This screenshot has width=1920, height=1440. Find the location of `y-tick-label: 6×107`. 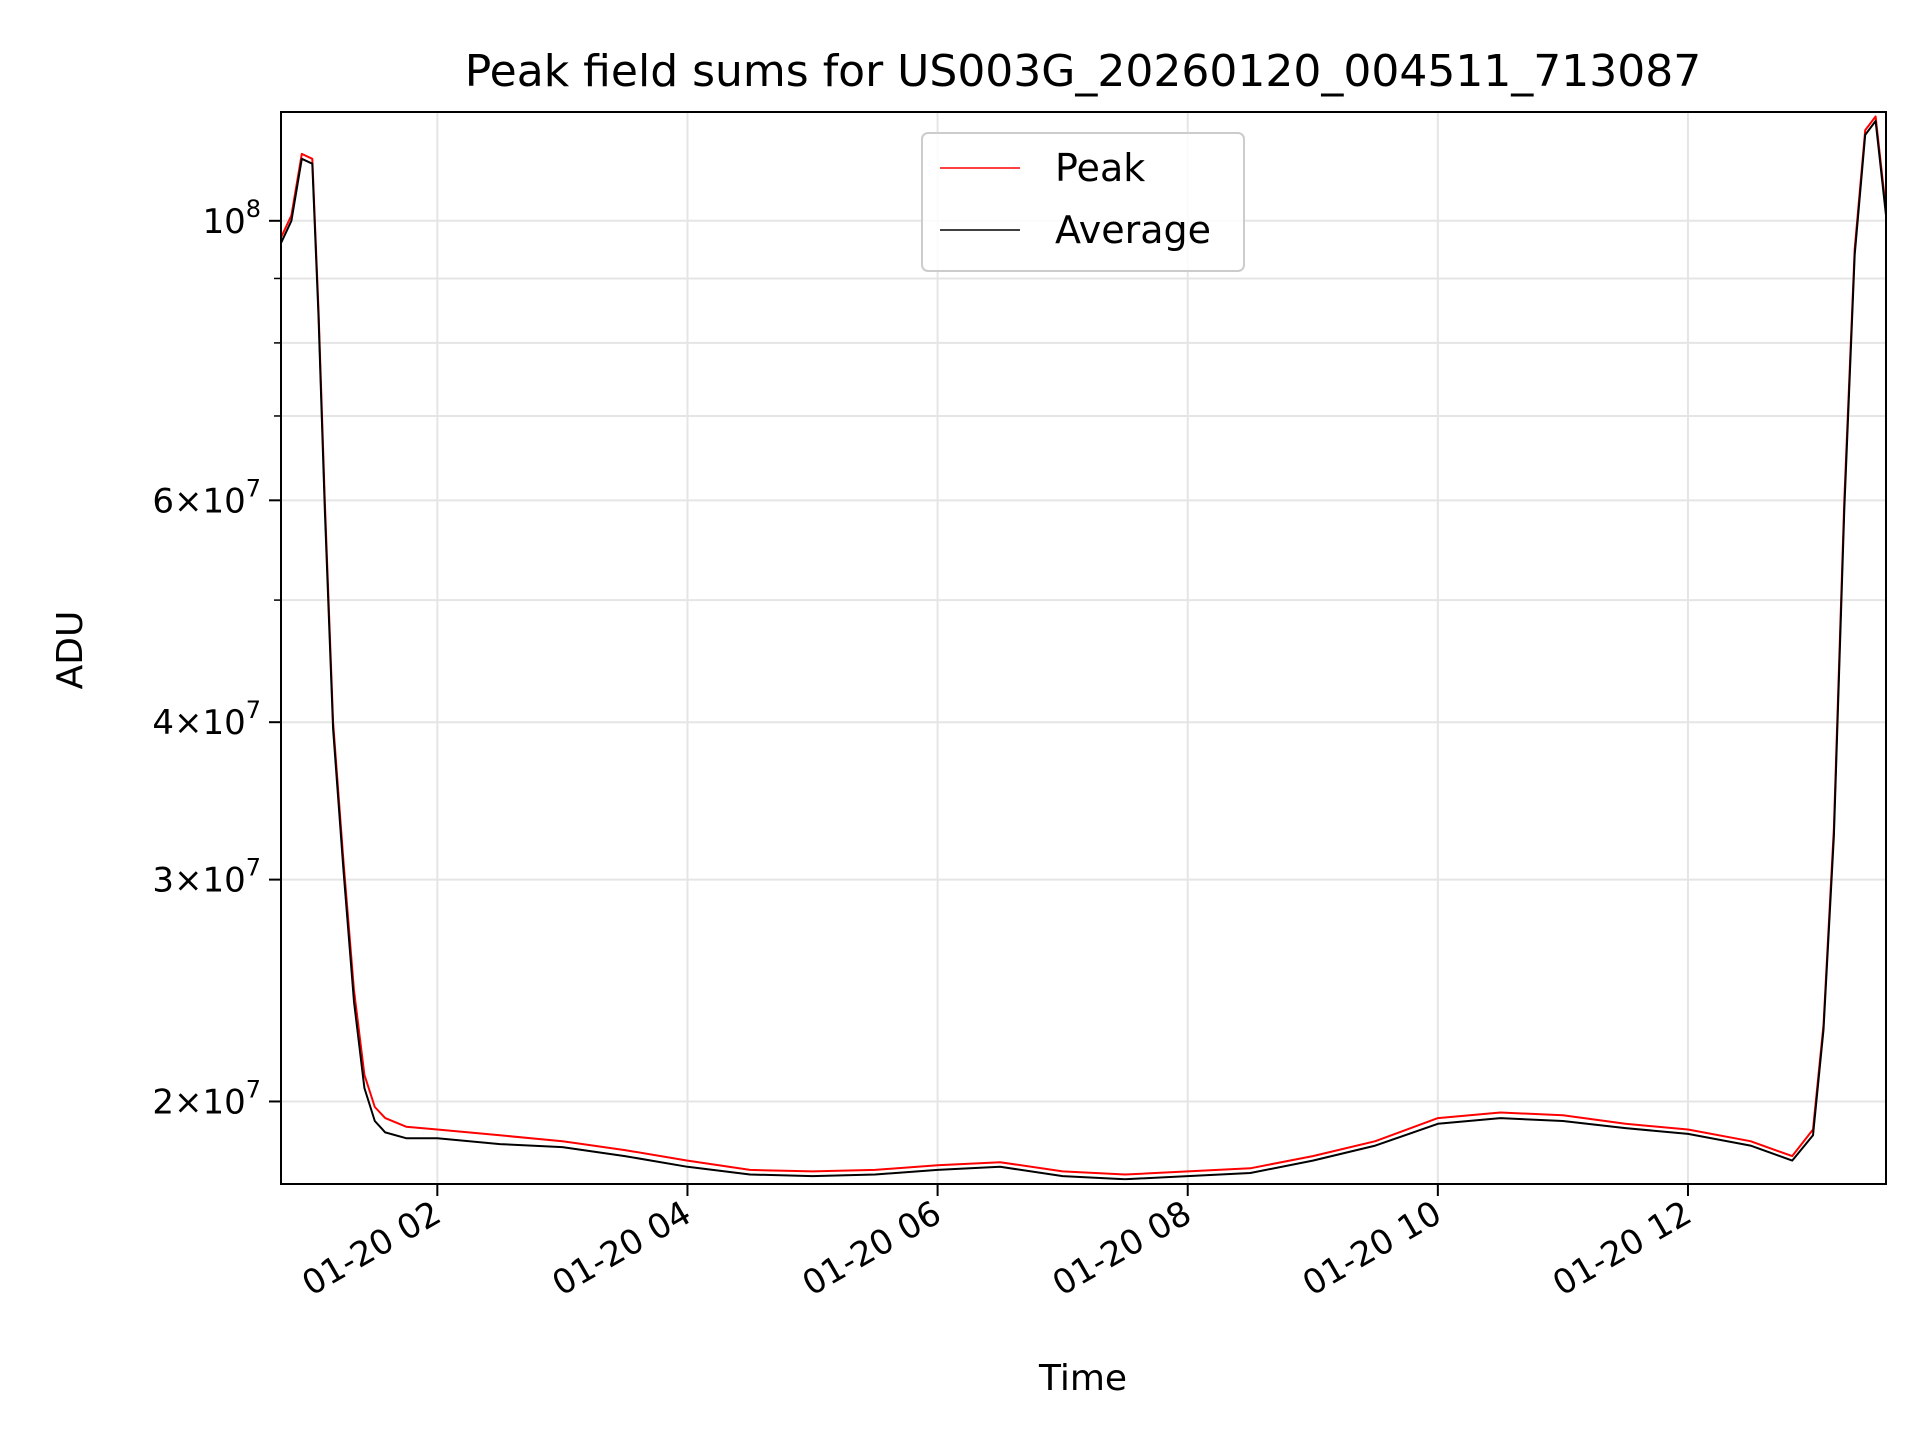

y-tick-label: 6×107 is located at coordinates (206, 497).